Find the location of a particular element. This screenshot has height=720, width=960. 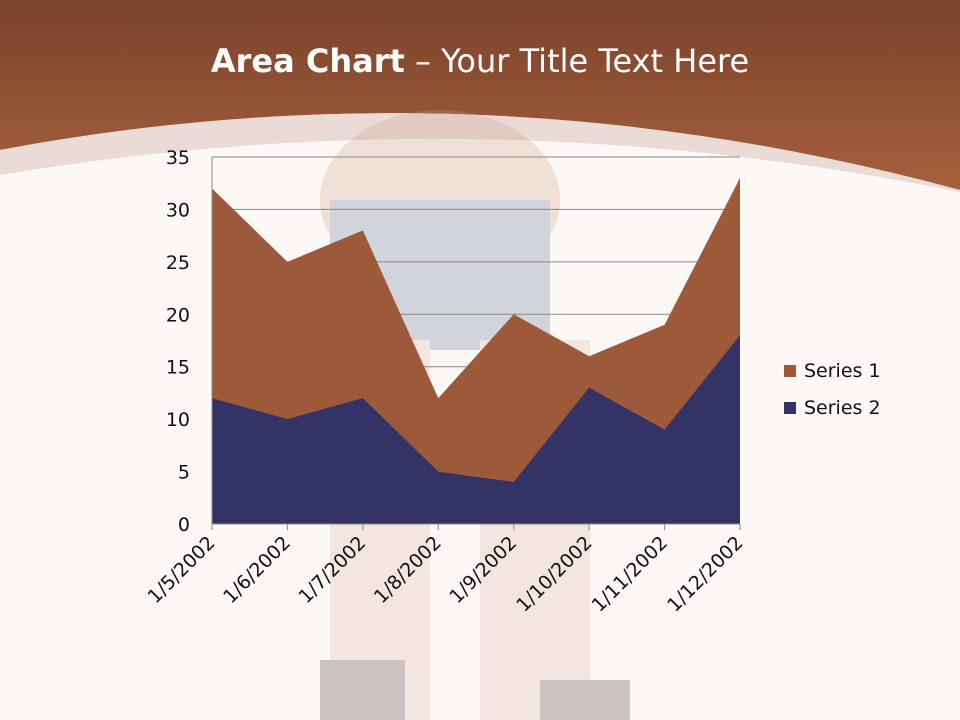

y-tick-label: 30 is located at coordinates (178, 210).